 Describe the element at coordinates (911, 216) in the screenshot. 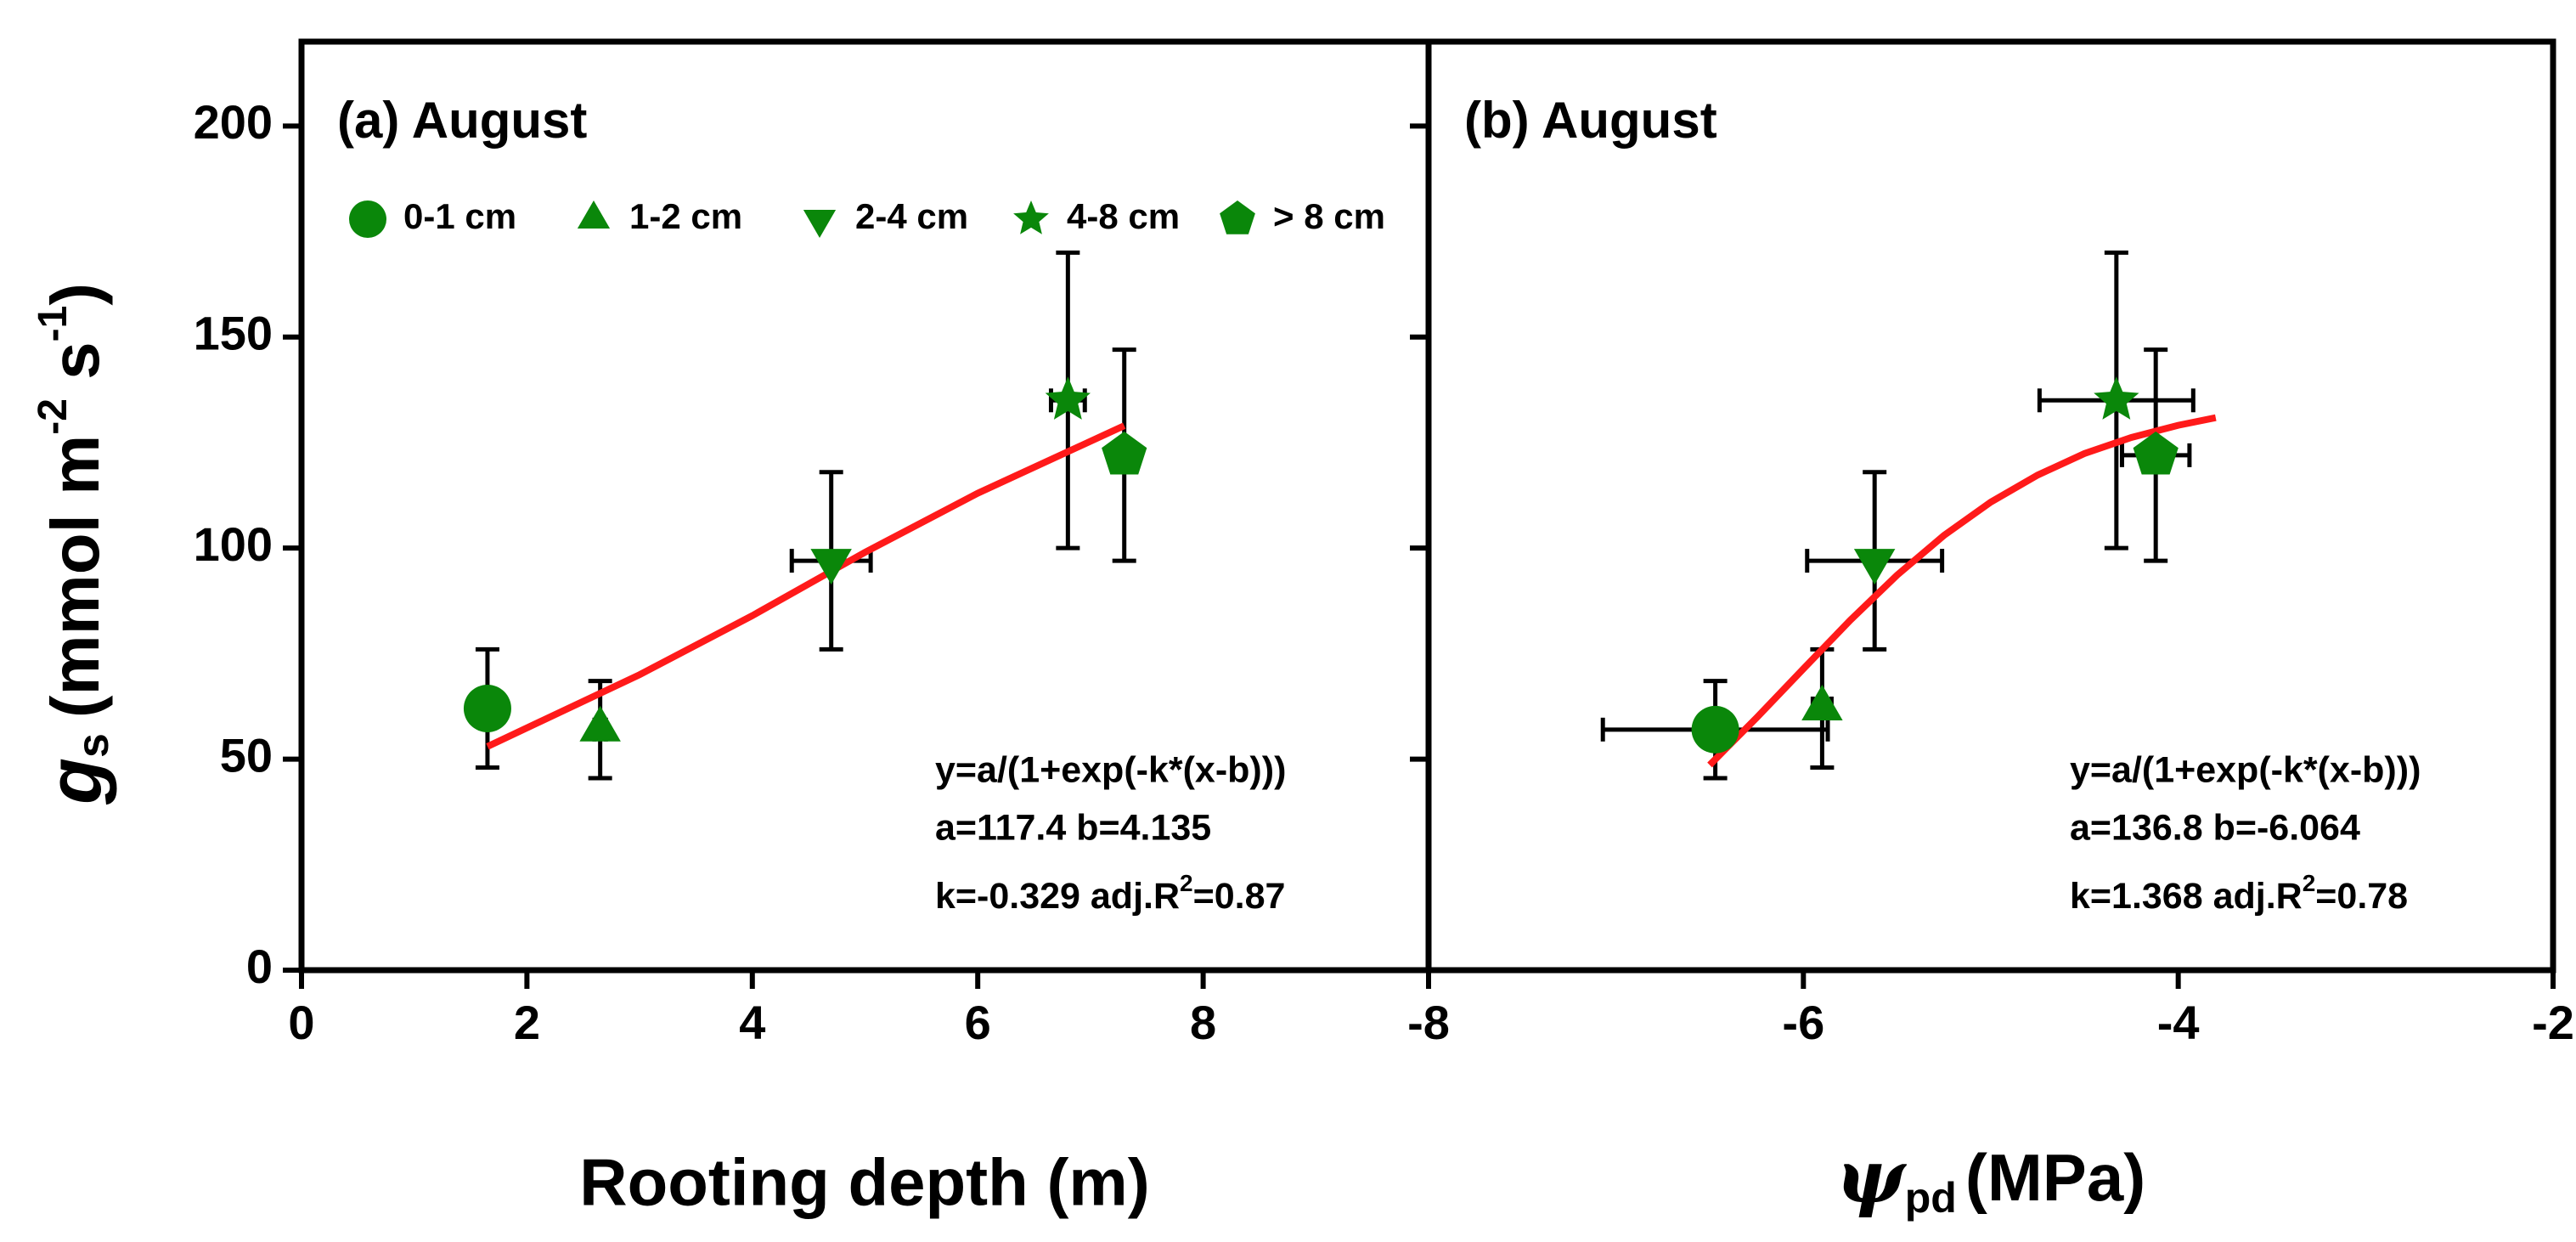

I see `legend-label: 2-4 cm` at that location.